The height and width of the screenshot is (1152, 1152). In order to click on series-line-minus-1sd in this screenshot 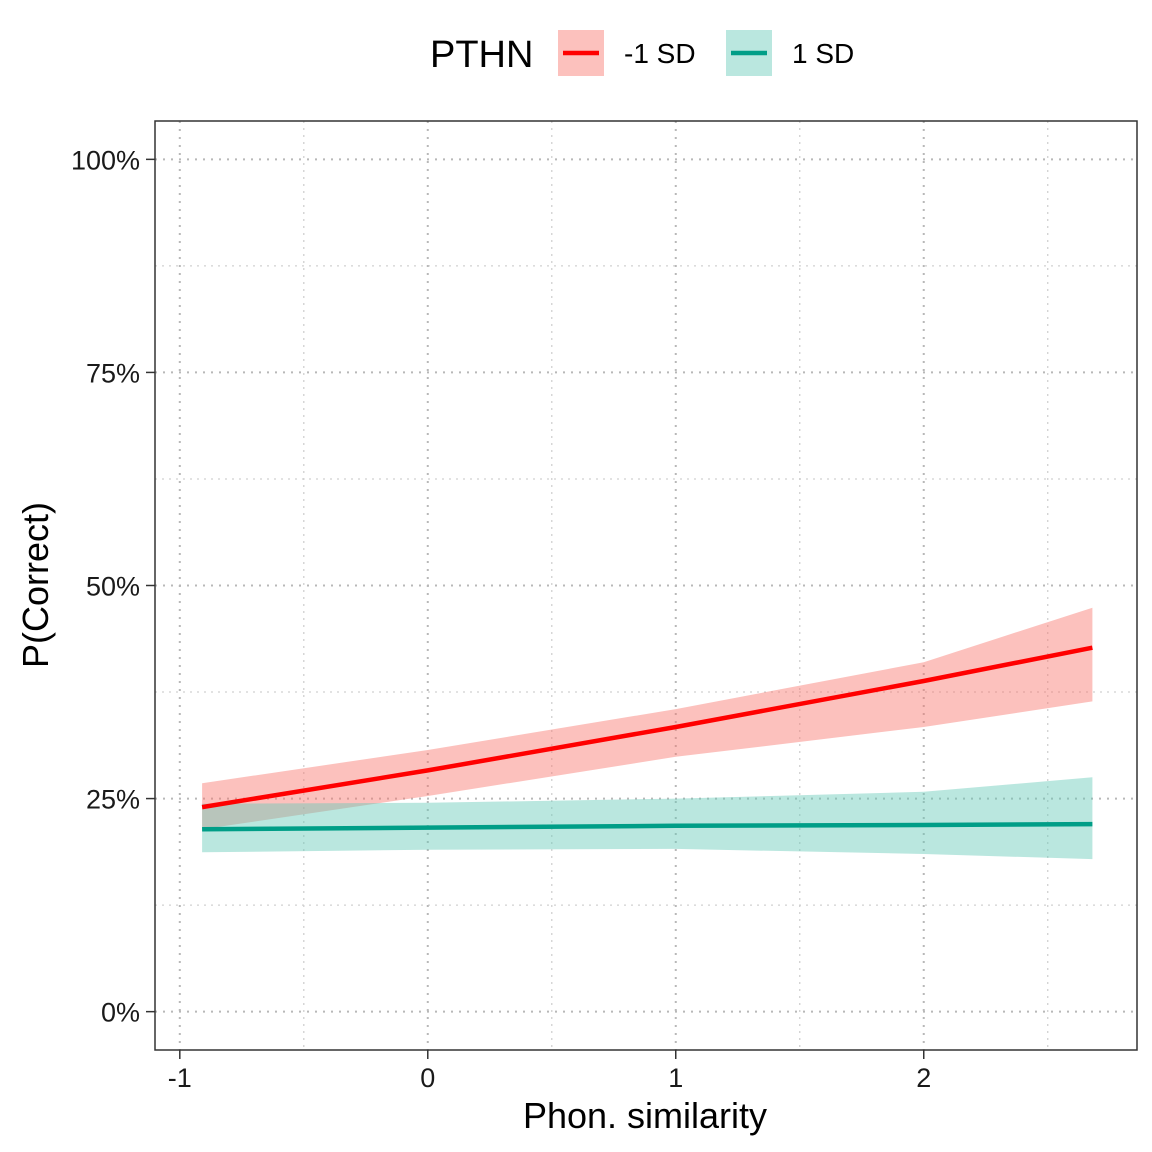, I will do `click(647, 727)`.